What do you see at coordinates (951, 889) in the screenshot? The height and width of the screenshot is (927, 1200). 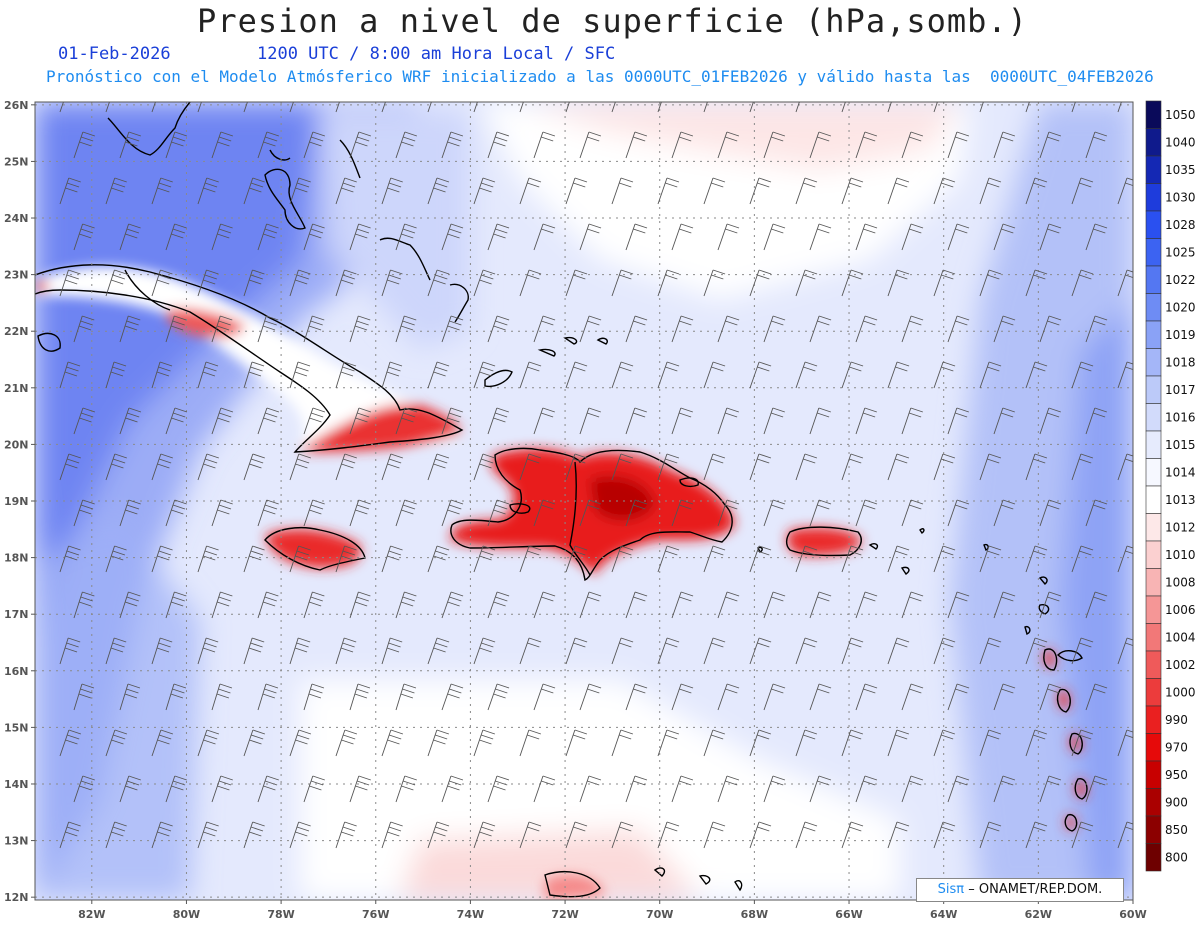 I see `sistpi-logo: Sisπ` at bounding box center [951, 889].